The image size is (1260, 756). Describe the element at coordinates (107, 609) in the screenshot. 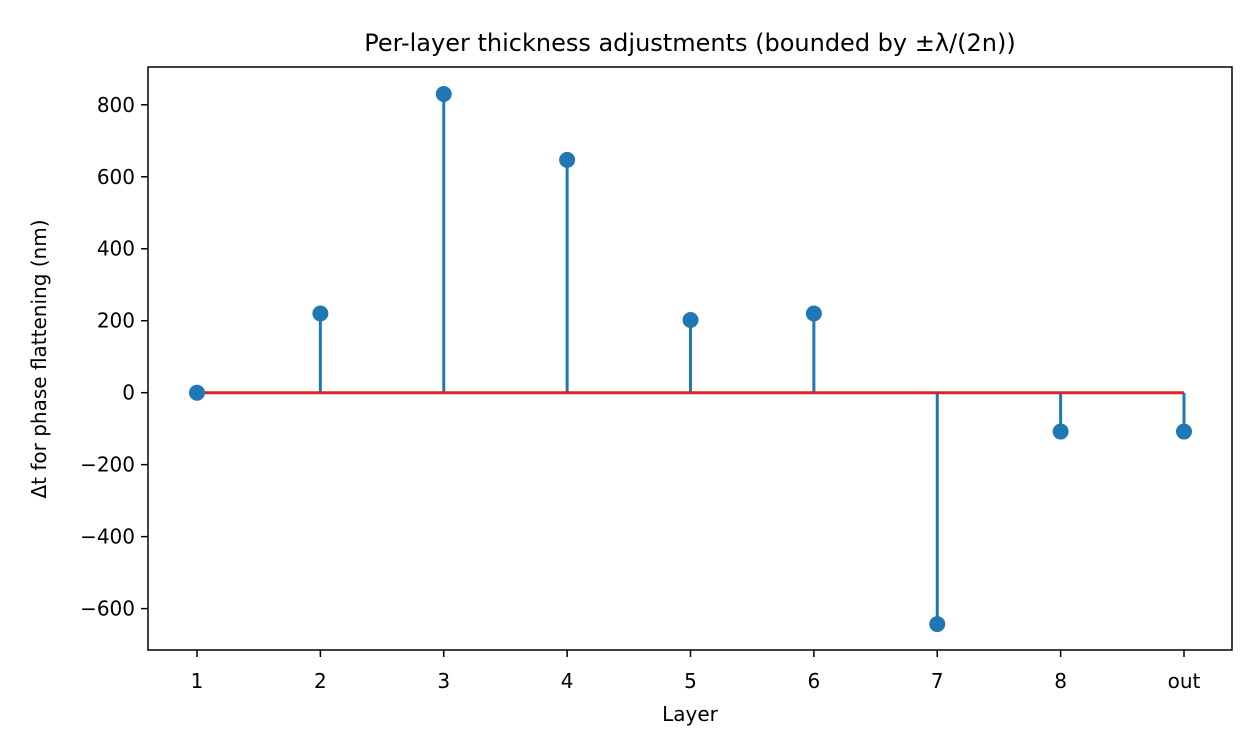

I see `y-tick-label: −600` at that location.